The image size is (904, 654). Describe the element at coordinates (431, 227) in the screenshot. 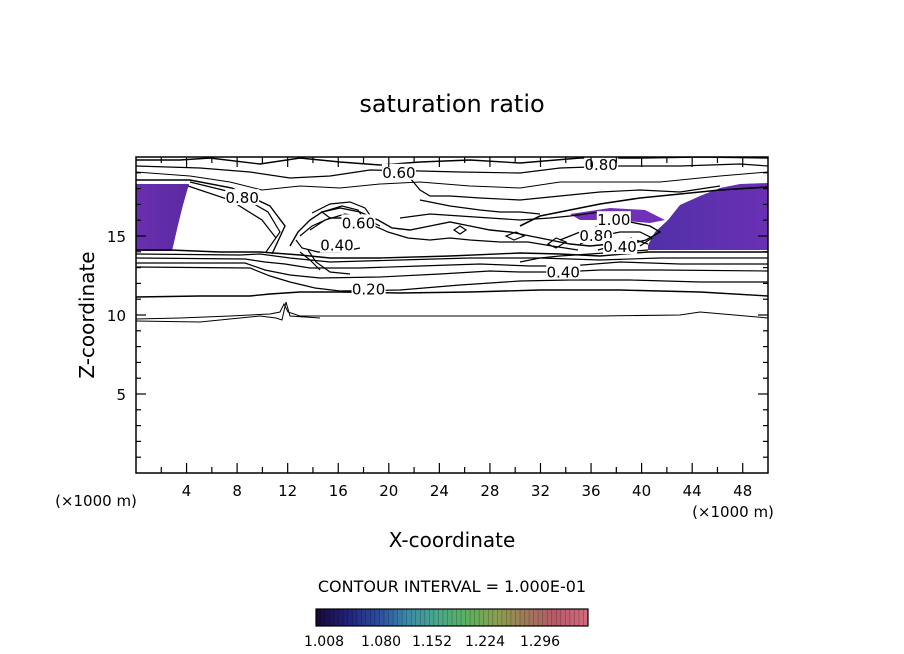

I see `contour-labels: 0.60 0.800.800.600.401.000.800.400.400.20` at that location.